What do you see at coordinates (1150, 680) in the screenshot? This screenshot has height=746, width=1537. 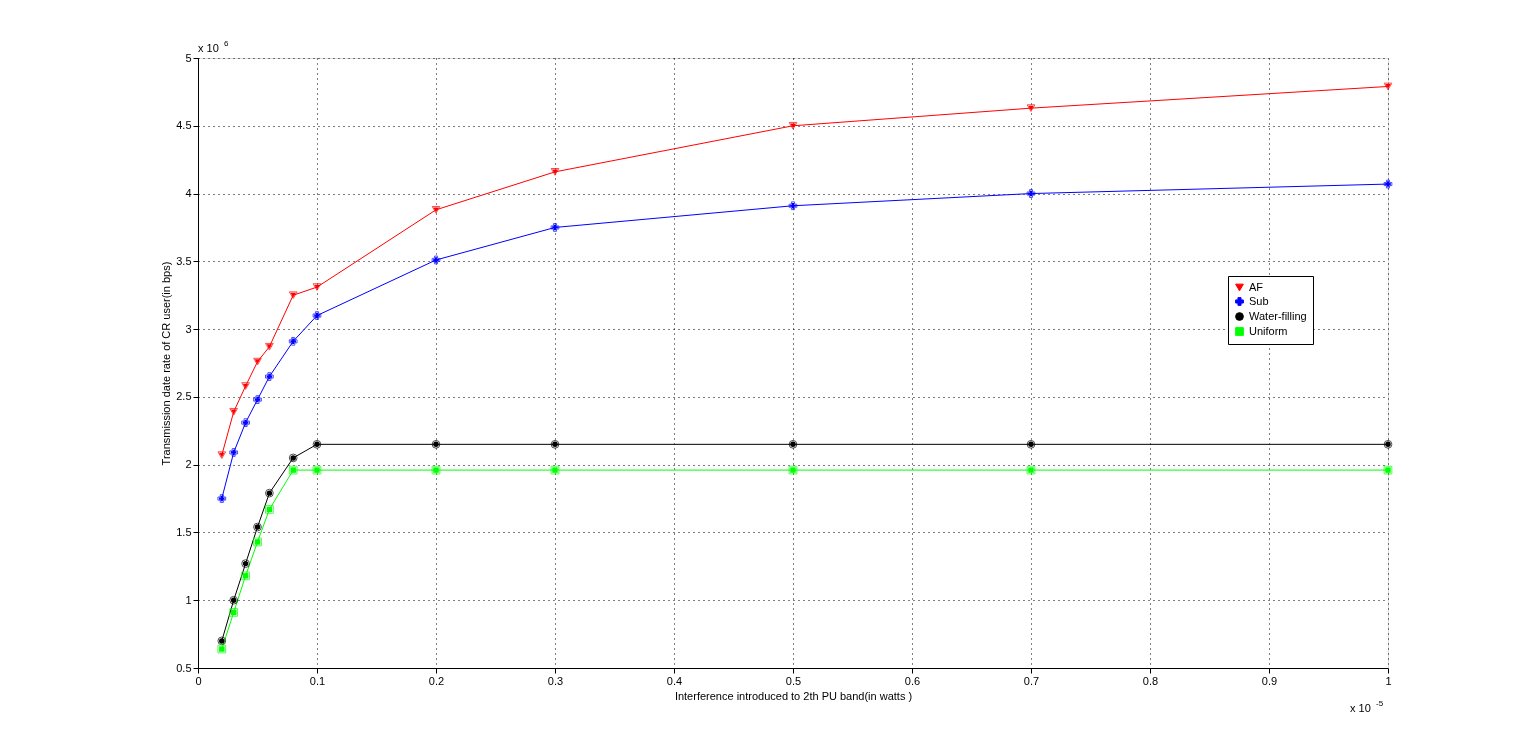 I see `x-tick-label: 0.8` at bounding box center [1150, 680].